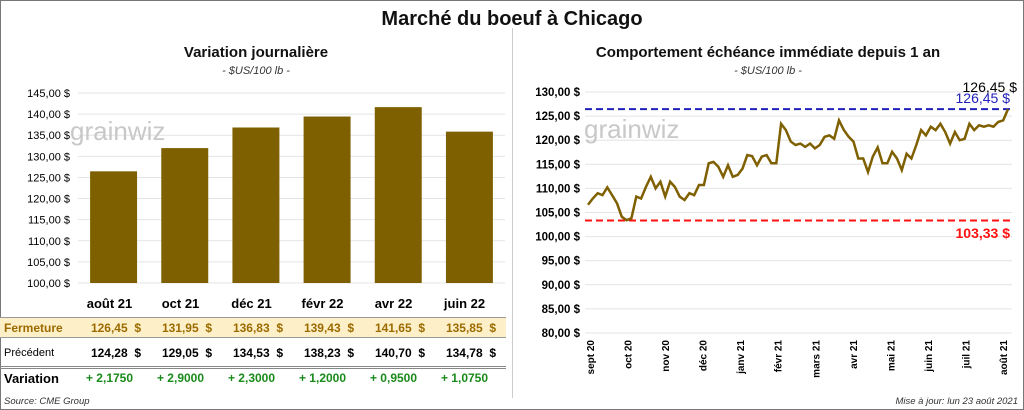 Image resolution: width=1024 pixels, height=410 pixels. I want to click on table-cell: 126,45 $, so click(115, 327).